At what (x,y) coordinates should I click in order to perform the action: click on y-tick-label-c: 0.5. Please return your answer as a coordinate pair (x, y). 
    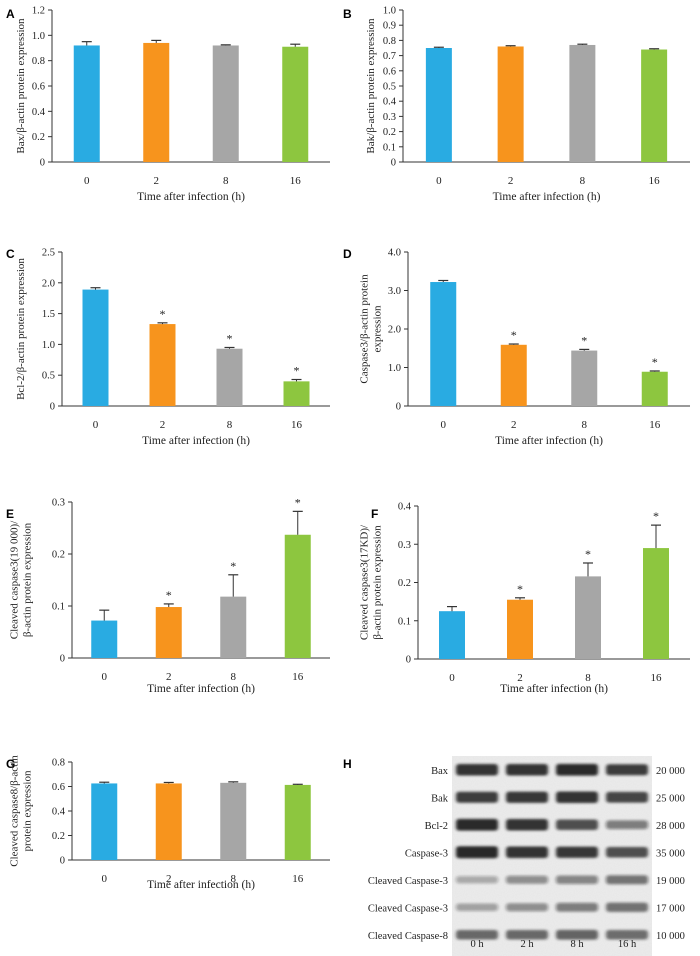
    Looking at the image, I should click on (48, 376).